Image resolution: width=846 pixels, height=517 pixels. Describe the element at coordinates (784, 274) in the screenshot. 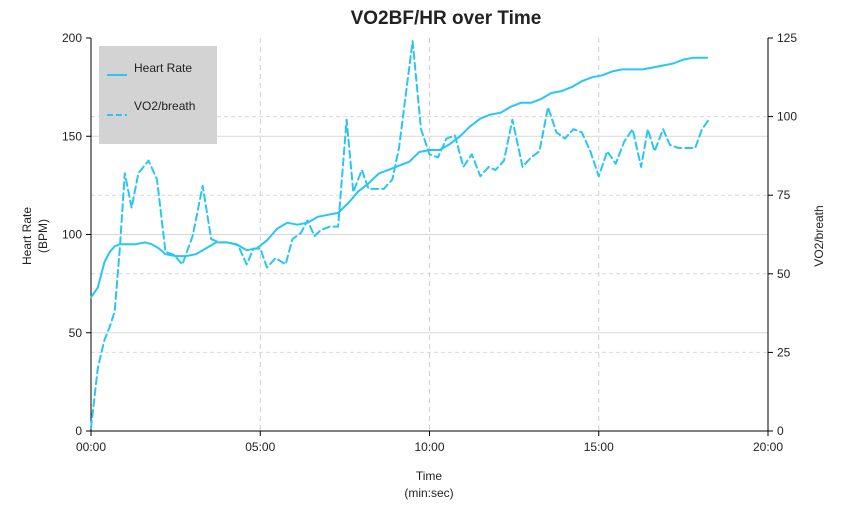

I see `y-right-tick-label-2: 50` at that location.